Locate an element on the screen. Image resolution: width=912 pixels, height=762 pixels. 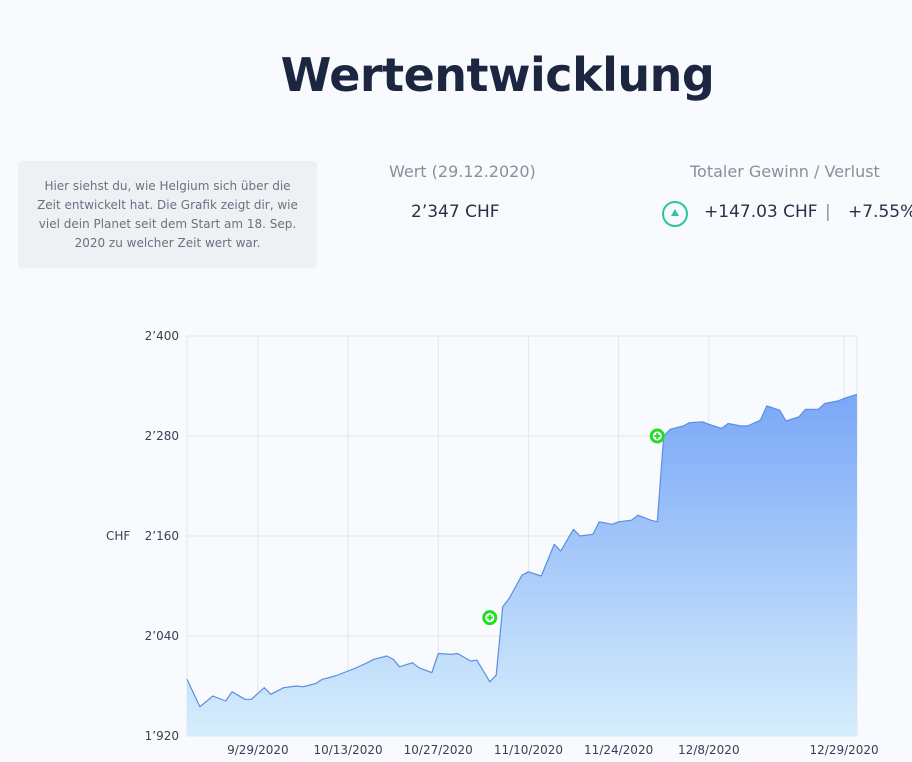
value-label: Wert (29.12.2020) is located at coordinates (462, 171).